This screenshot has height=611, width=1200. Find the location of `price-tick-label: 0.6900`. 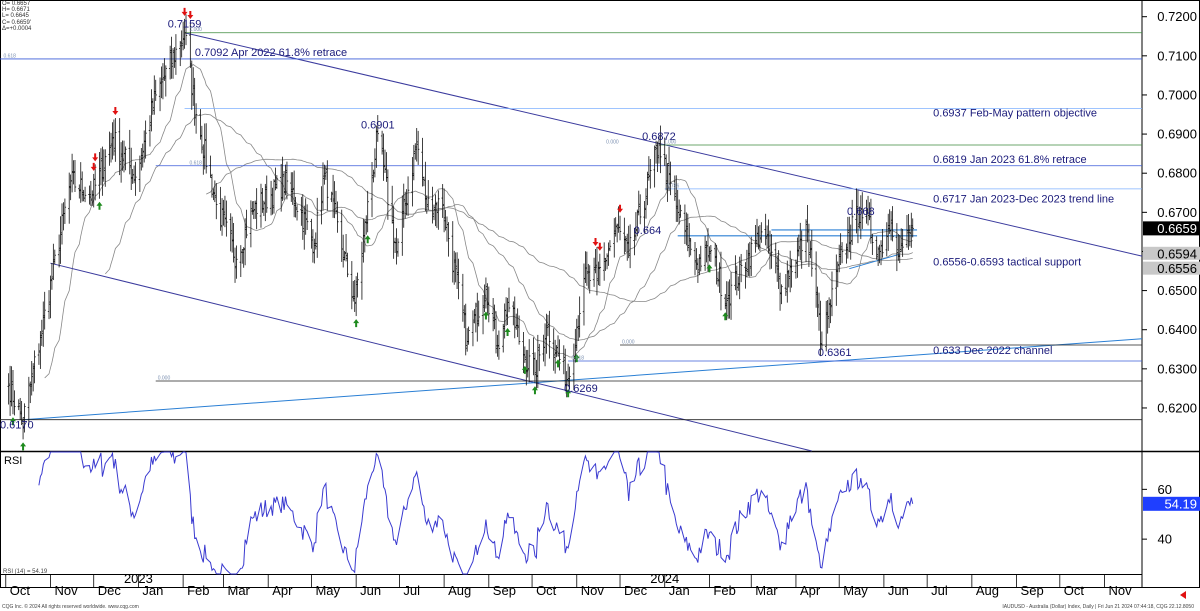

price-tick-label: 0.6900 is located at coordinates (1177, 134).